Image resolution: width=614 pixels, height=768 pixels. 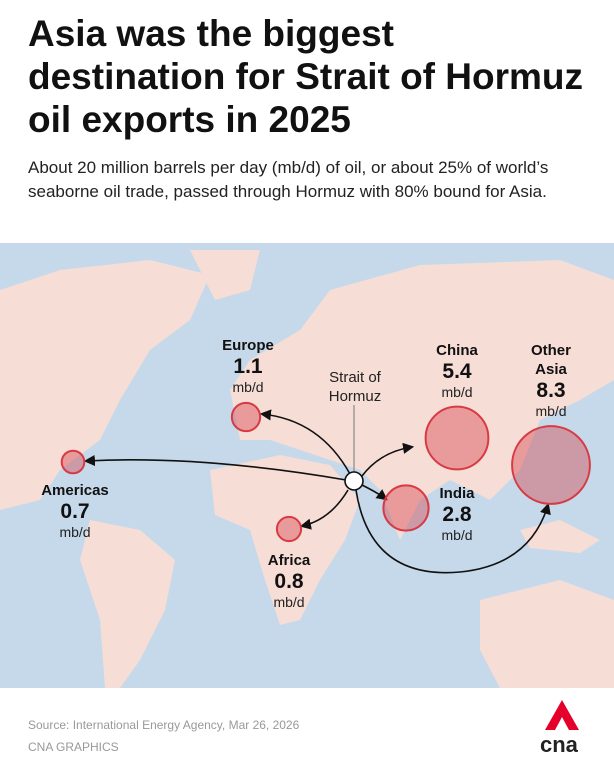 I want to click on value-label: 1.1, so click(x=248, y=366).